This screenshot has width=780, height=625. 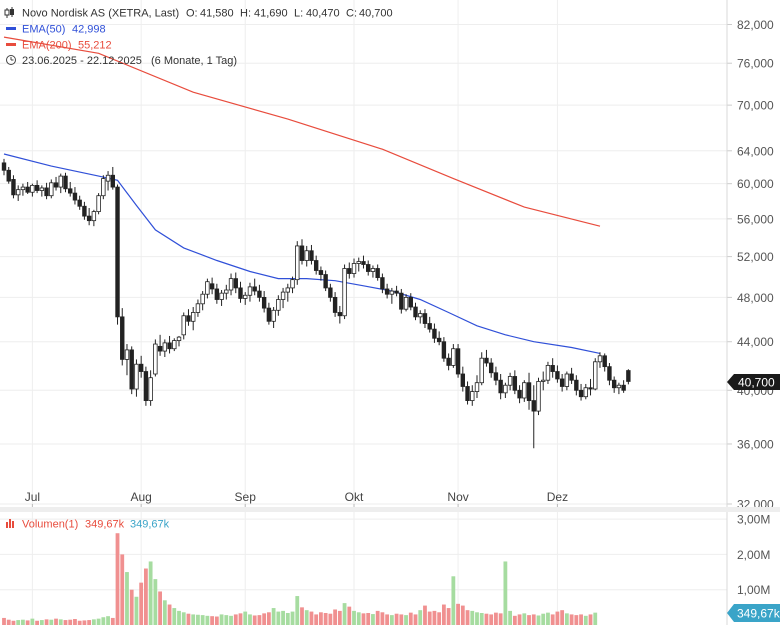 I want to click on legend-low-value: 40,470, so click(x=323, y=14).